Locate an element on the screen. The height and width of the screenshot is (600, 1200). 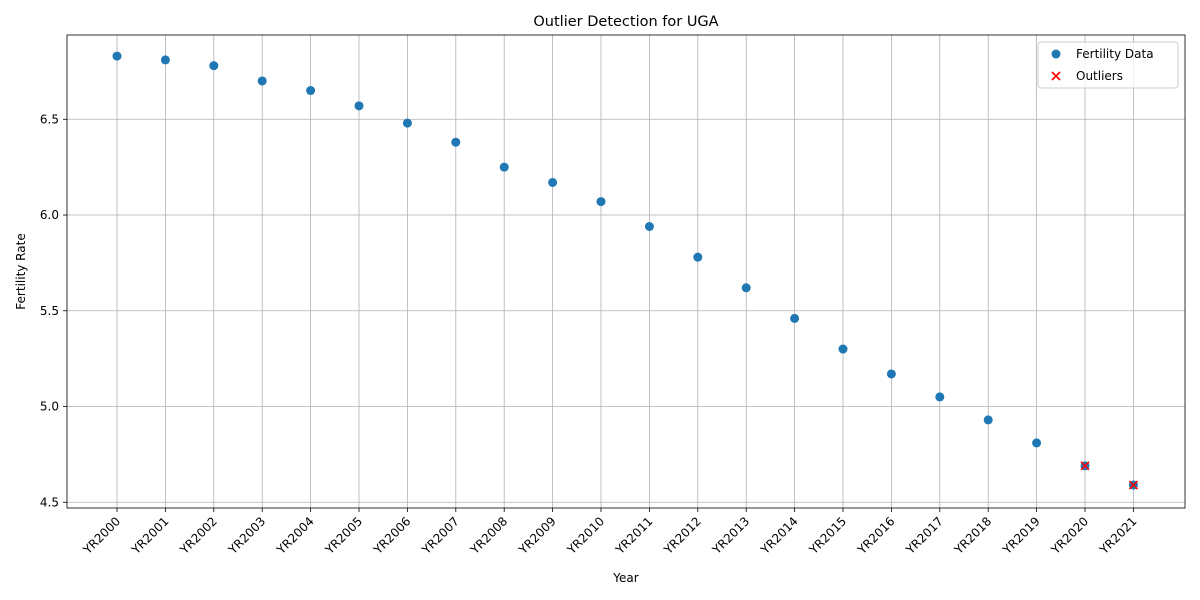
x-axis-label: Year is located at coordinates (625, 578).